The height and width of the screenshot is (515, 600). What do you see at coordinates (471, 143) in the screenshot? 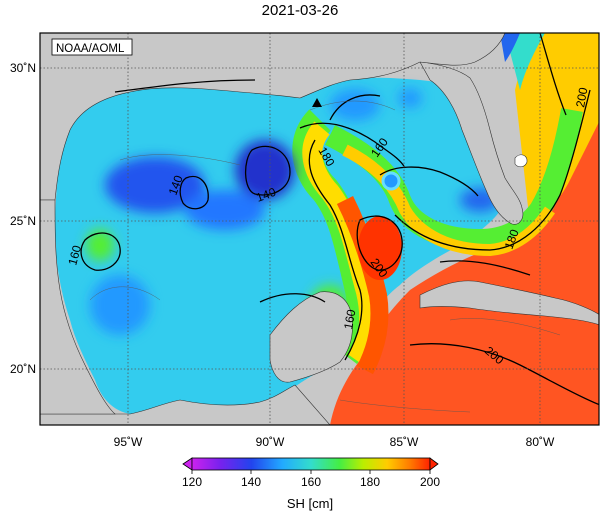
I see `florida` at bounding box center [471, 143].